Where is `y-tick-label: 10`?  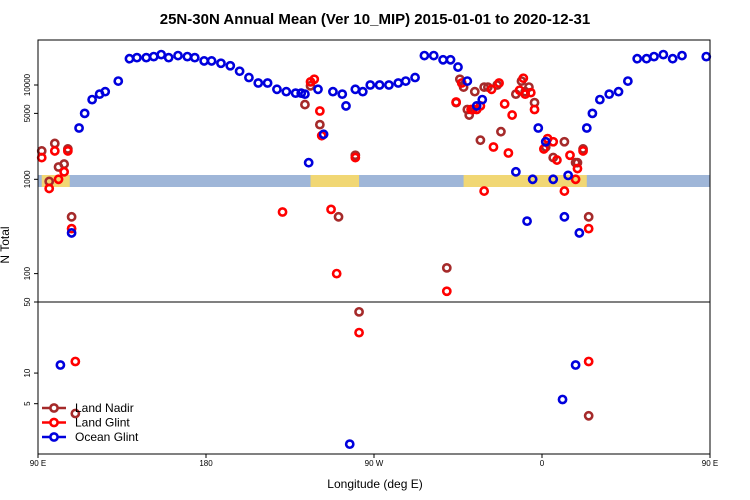
y-tick-label: 10 is located at coordinates (27, 372).